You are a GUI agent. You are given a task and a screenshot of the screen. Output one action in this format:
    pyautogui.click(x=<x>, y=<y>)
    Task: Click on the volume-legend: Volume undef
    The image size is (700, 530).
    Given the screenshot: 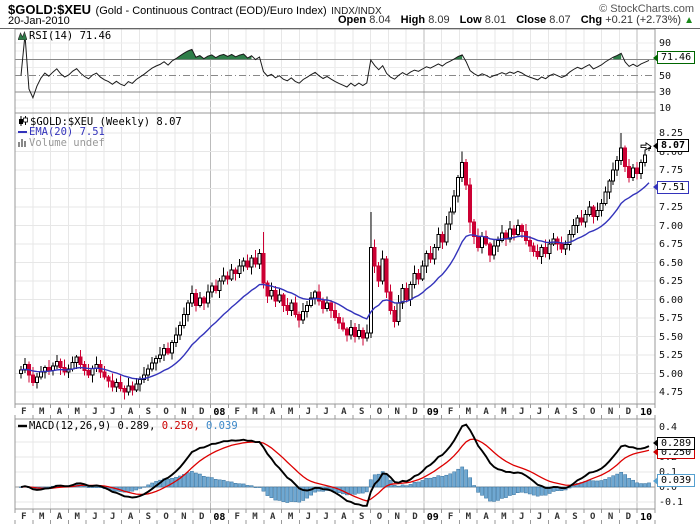 What is the action you would take?
    pyautogui.click(x=61, y=144)
    